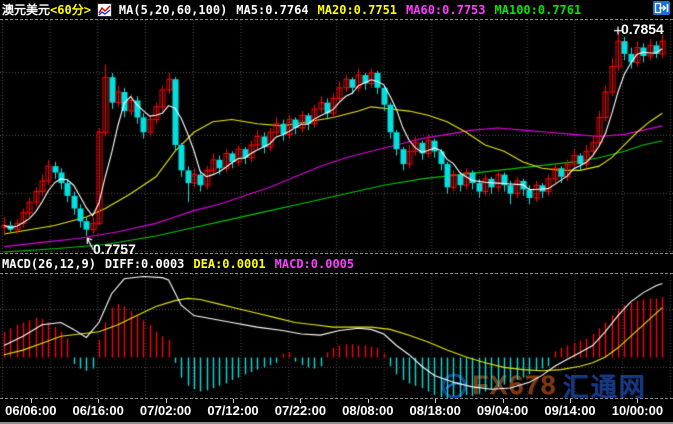 The image size is (673, 424). What do you see at coordinates (570, 410) in the screenshot?
I see `time-label: 09/14:00` at bounding box center [570, 410].